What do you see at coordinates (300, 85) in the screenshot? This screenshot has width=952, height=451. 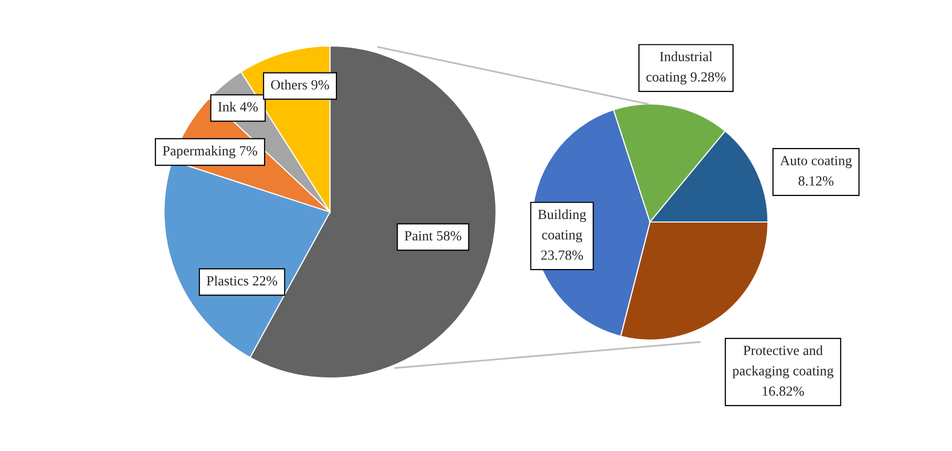 I see `slice-label: Others 9%` at bounding box center [300, 85].